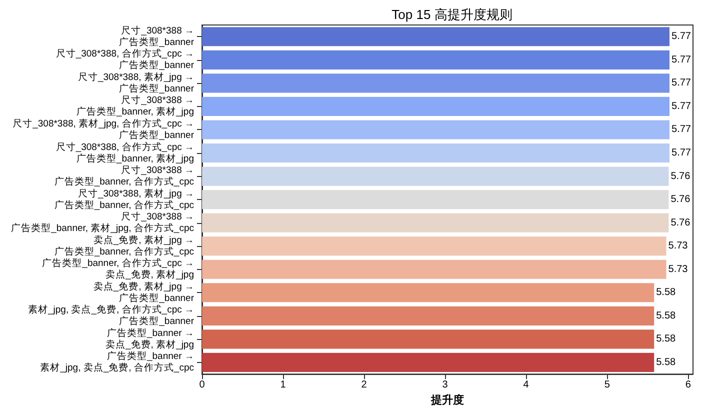  What do you see at coordinates (124, 199) in the screenshot?
I see `y-tick-label: 尺寸_308*388, 素材_jpg → 广告类型_banner, 合作方式_cpc` at bounding box center [124, 199].